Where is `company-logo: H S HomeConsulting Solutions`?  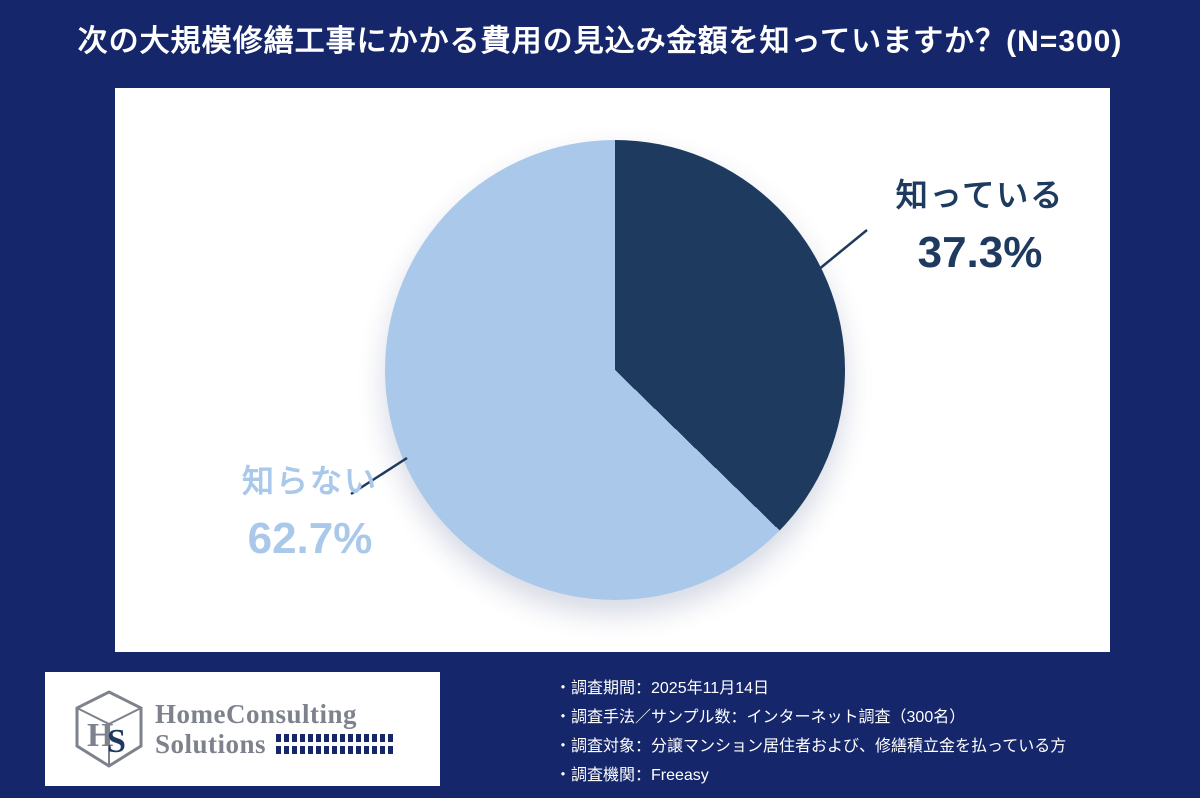 company-logo: H S HomeConsulting Solutions is located at coordinates (242, 729).